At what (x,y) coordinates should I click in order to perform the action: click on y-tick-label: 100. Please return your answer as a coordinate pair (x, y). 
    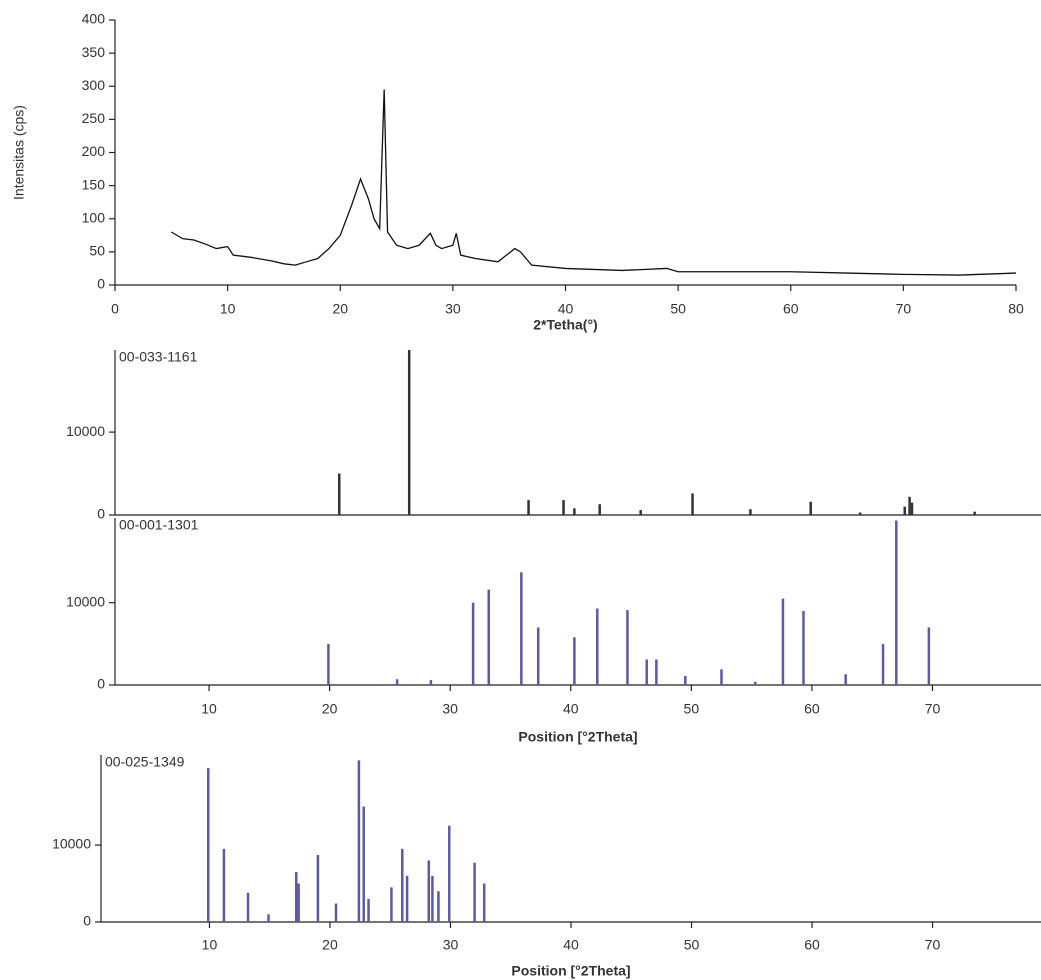
    Looking at the image, I should click on (94, 217).